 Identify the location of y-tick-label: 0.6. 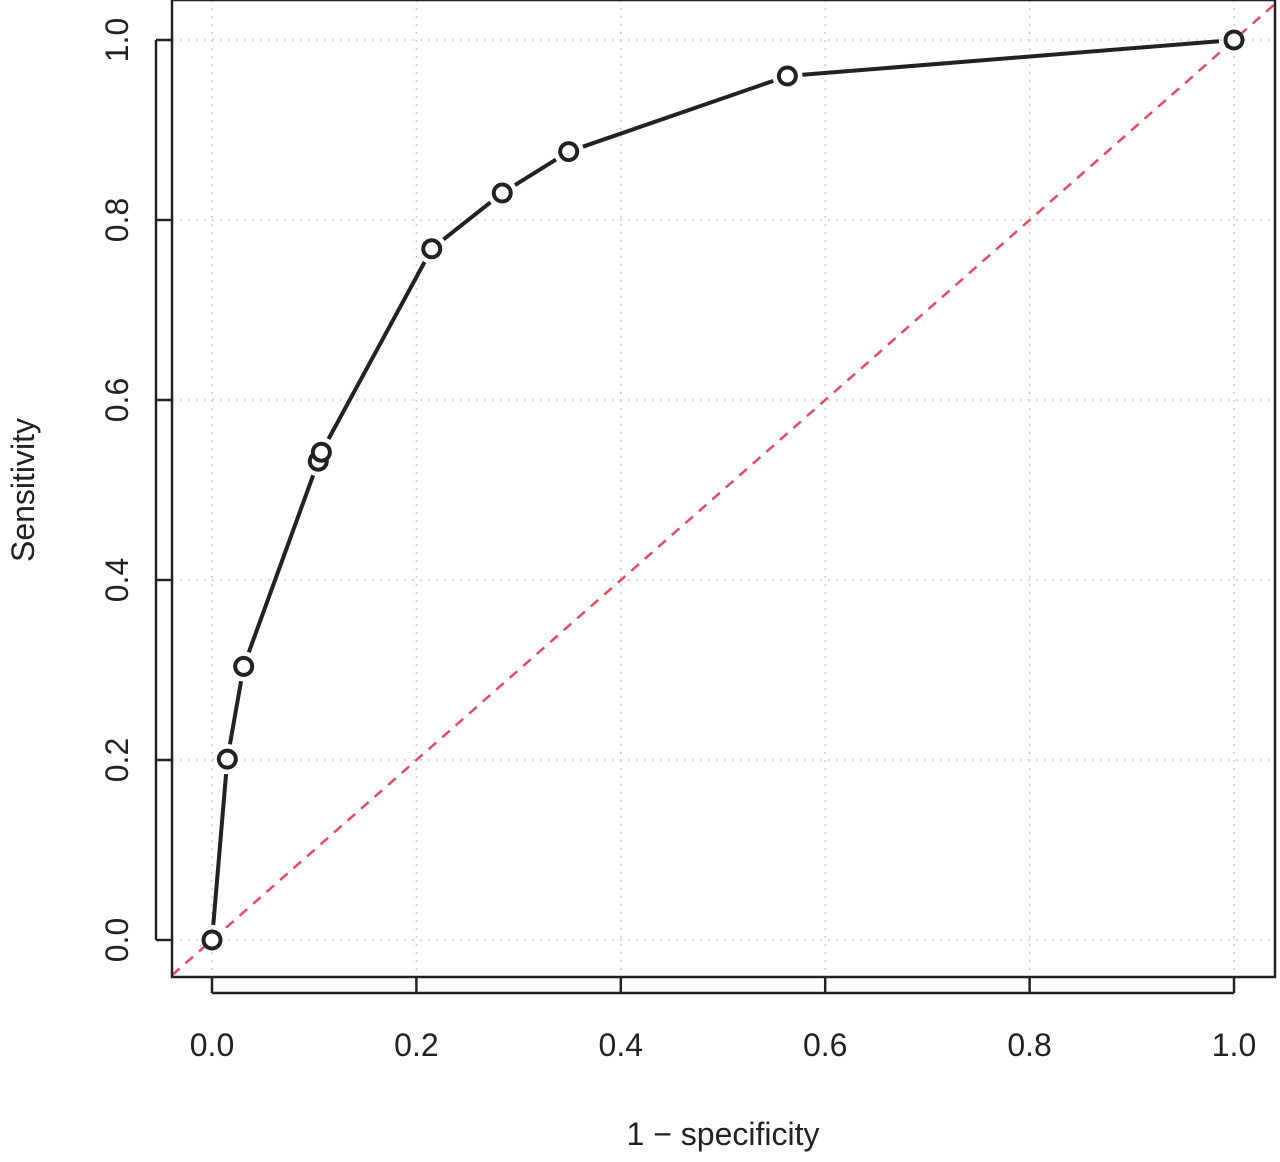
(117, 400).